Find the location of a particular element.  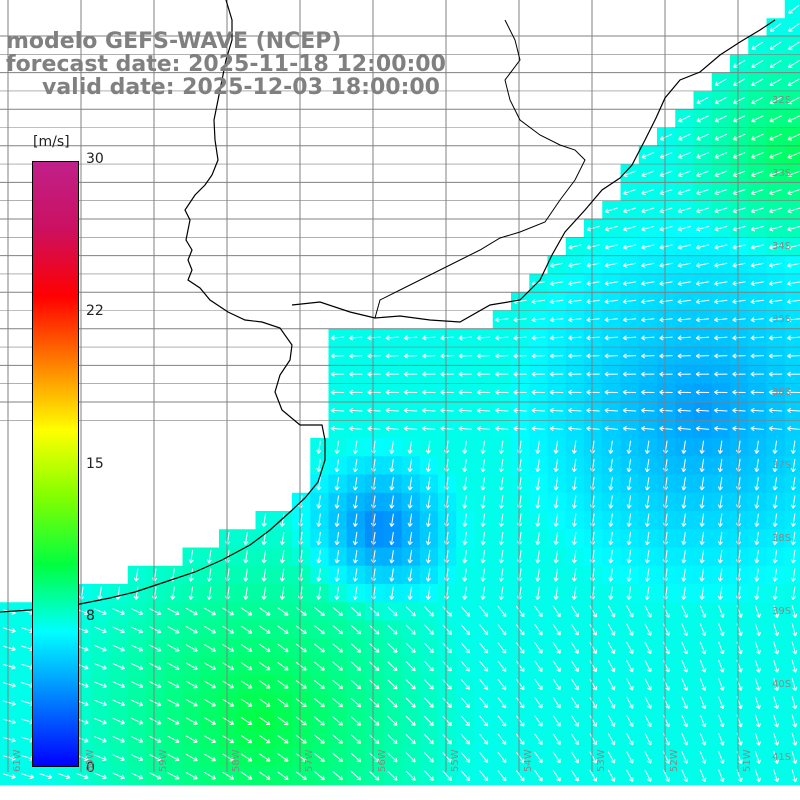

lat-label: 39S is located at coordinates (782, 611).